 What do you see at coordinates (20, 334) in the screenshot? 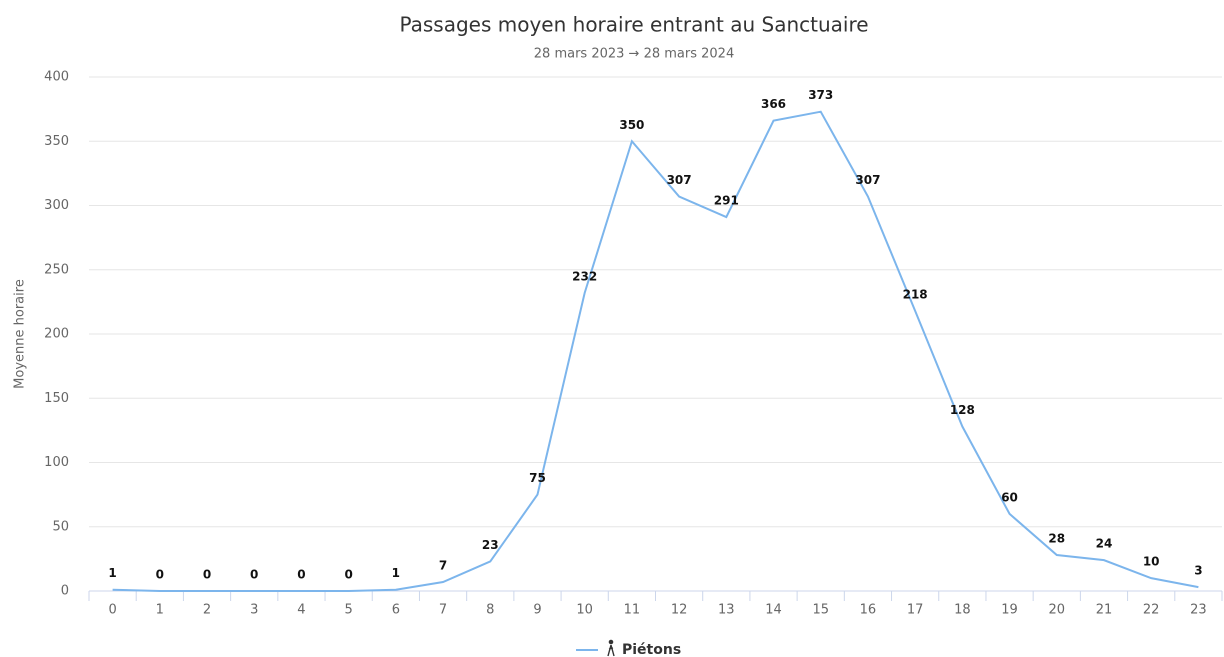
I see `y-axis-label: Moyenne horaire` at bounding box center [20, 334].